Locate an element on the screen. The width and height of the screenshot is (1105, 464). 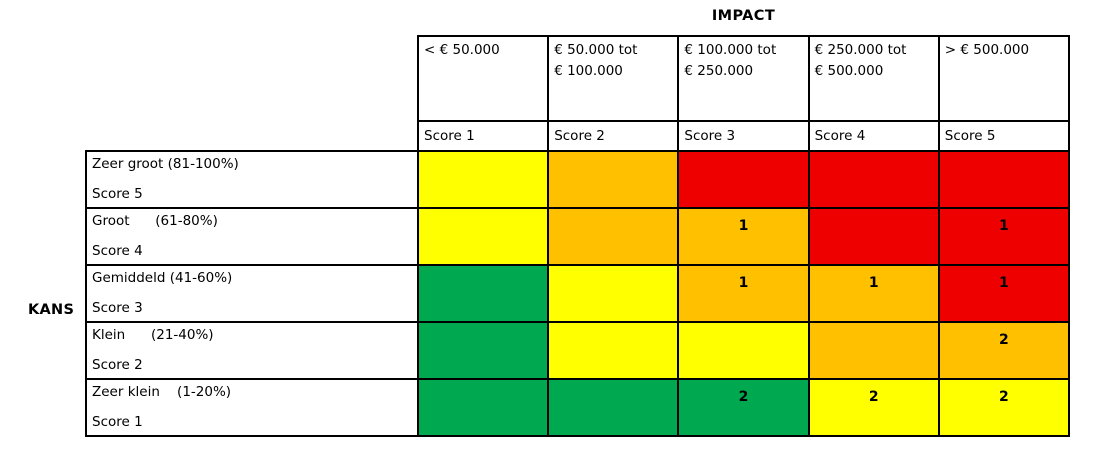
impact-score-header-1: Score 1 is located at coordinates (484, 136).